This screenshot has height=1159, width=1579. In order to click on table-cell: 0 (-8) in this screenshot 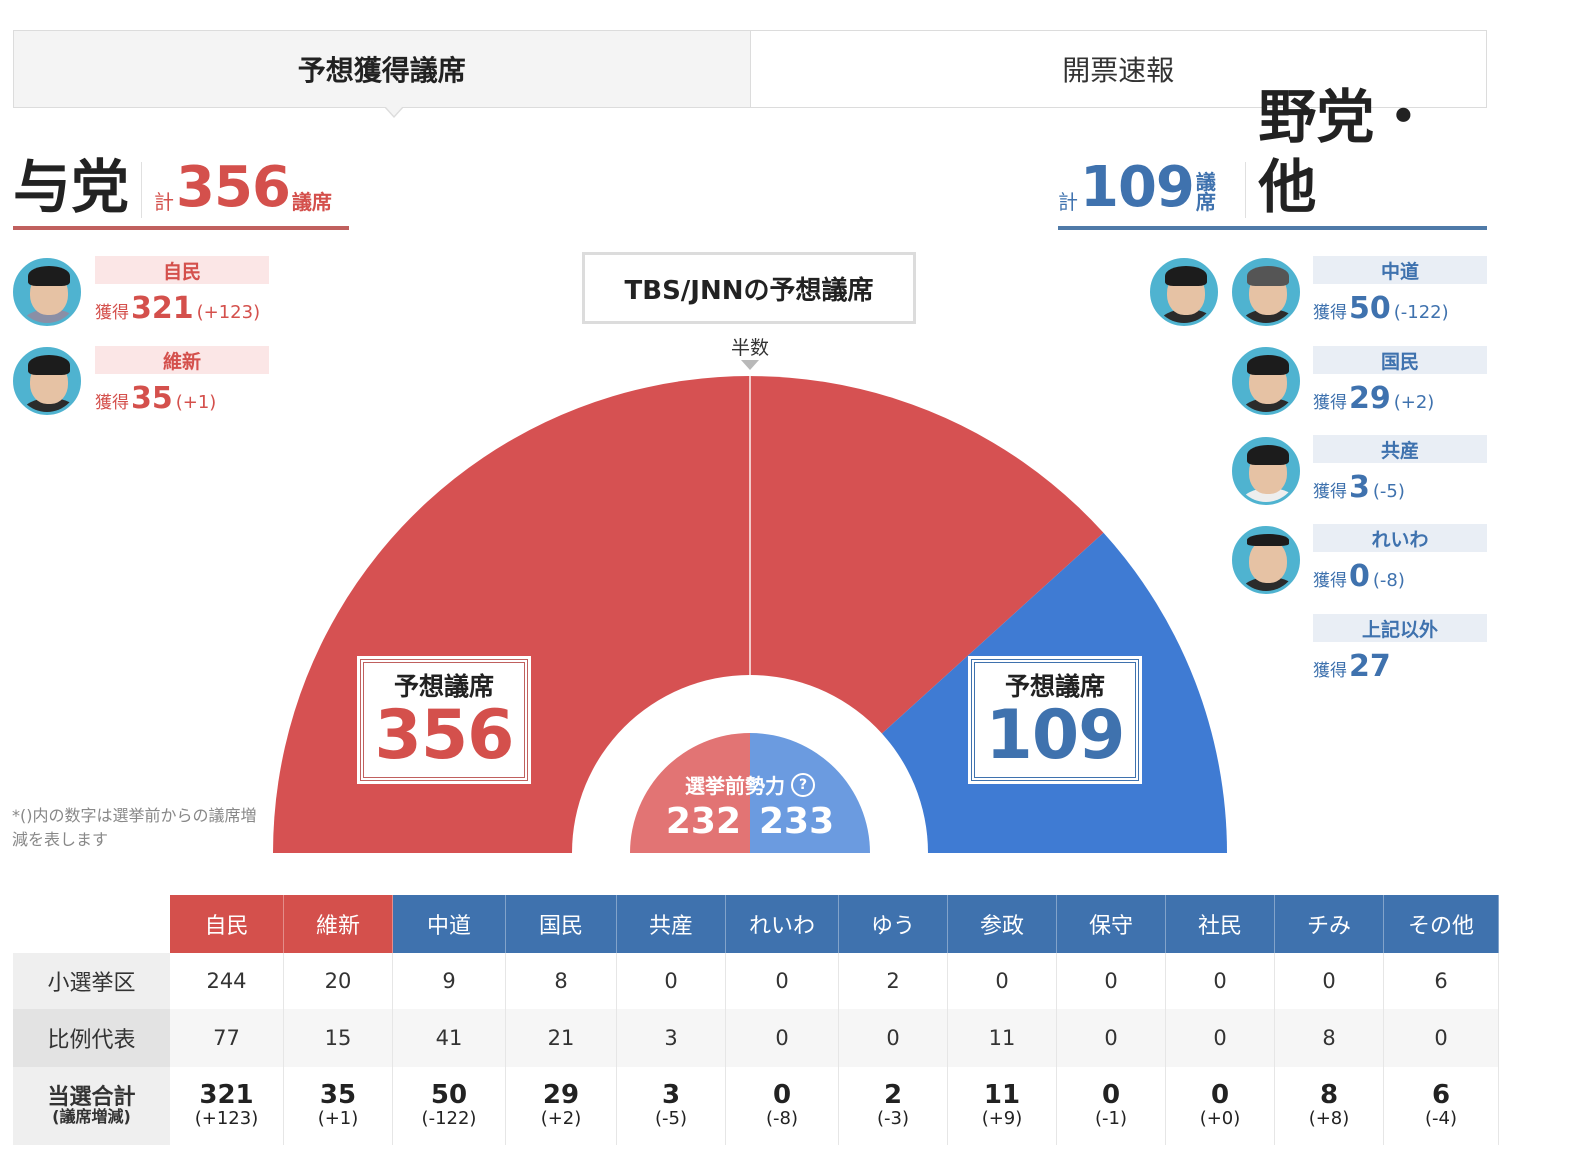, I will do `click(782, 1106)`.